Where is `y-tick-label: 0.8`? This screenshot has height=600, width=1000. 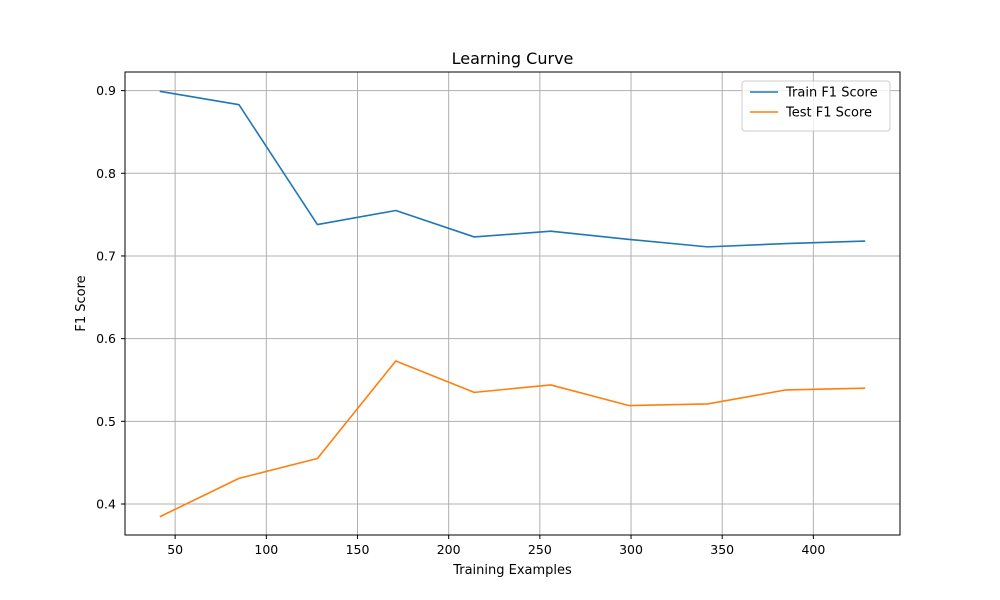 y-tick-label: 0.8 is located at coordinates (106, 173).